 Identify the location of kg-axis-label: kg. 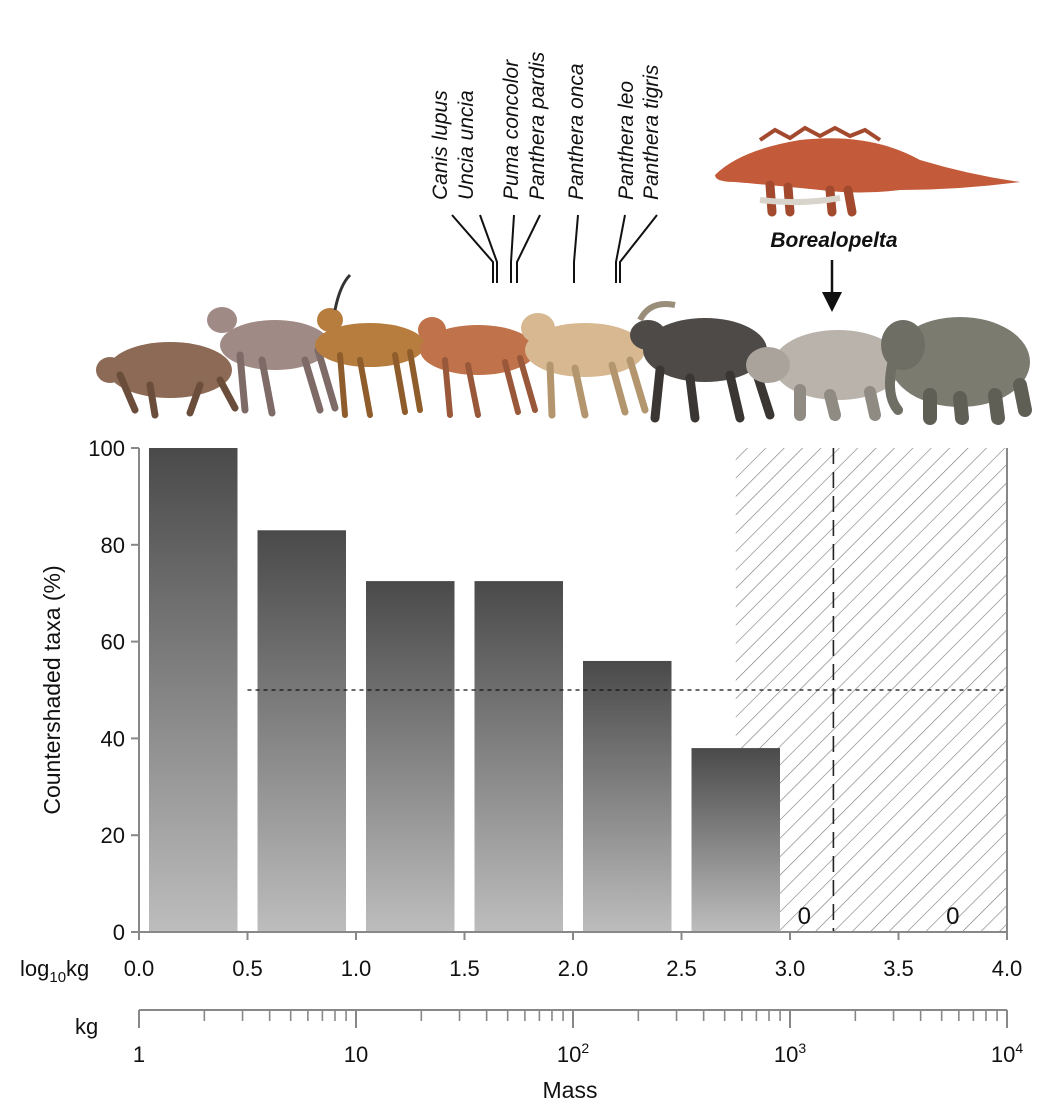
(86, 1026).